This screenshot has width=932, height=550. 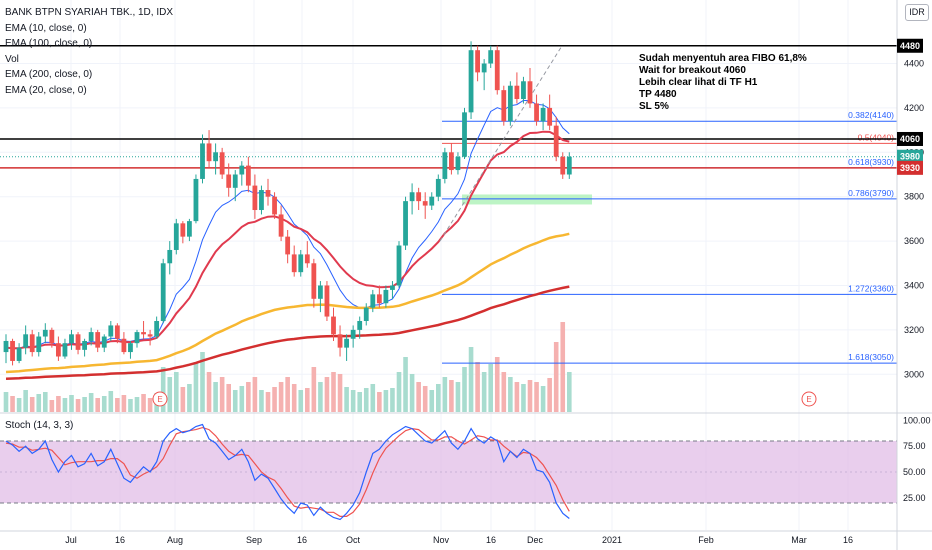 What do you see at coordinates (287, 471) in the screenshot?
I see `stoch-d-line` at bounding box center [287, 471].